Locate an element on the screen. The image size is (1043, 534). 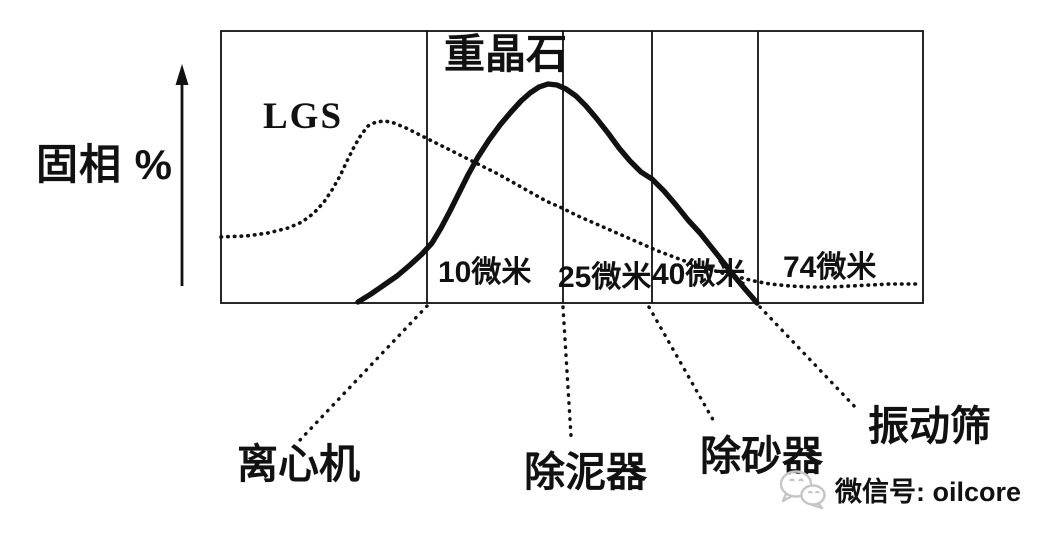
equipment-label-centrifuge: 离心机 is located at coordinates (298, 464).